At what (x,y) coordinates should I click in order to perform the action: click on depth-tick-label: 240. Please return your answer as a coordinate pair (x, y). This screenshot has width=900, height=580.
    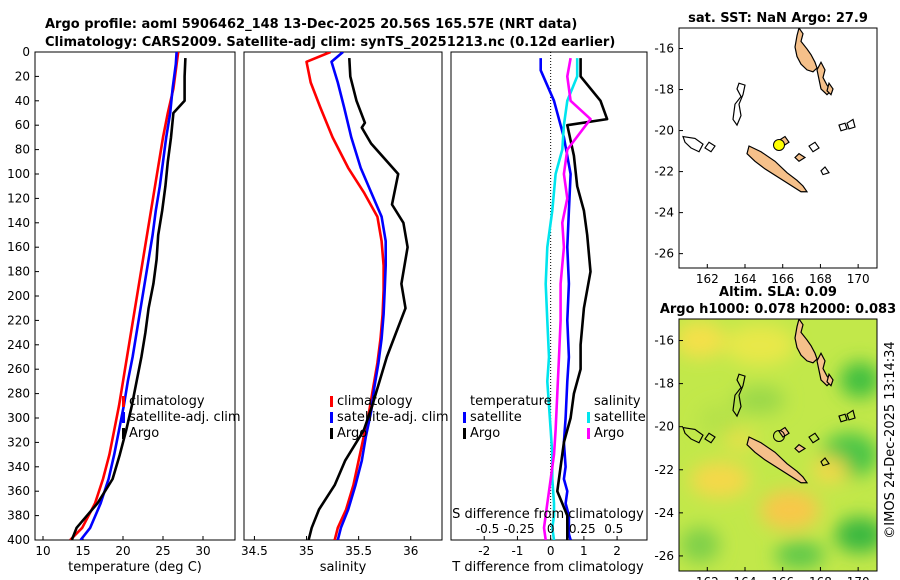
    Looking at the image, I should click on (18, 345).